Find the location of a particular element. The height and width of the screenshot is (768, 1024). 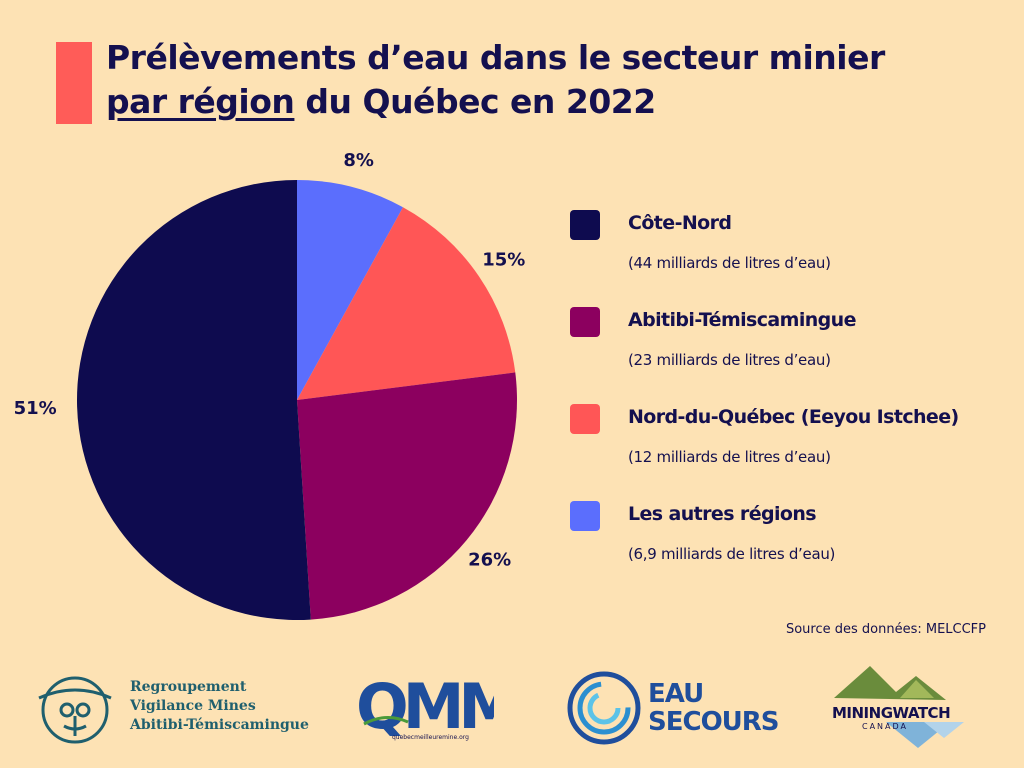

pie-label-4: 8% is located at coordinates (358, 160).